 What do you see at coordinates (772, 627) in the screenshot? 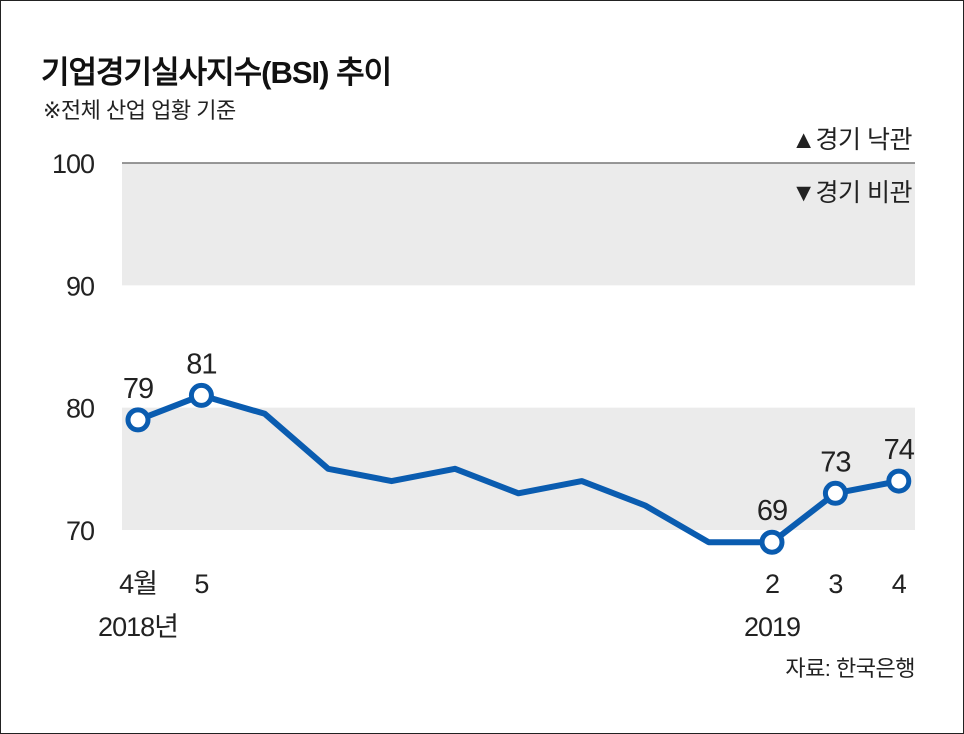
I see `x-tick-year-label: 2019` at bounding box center [772, 627].